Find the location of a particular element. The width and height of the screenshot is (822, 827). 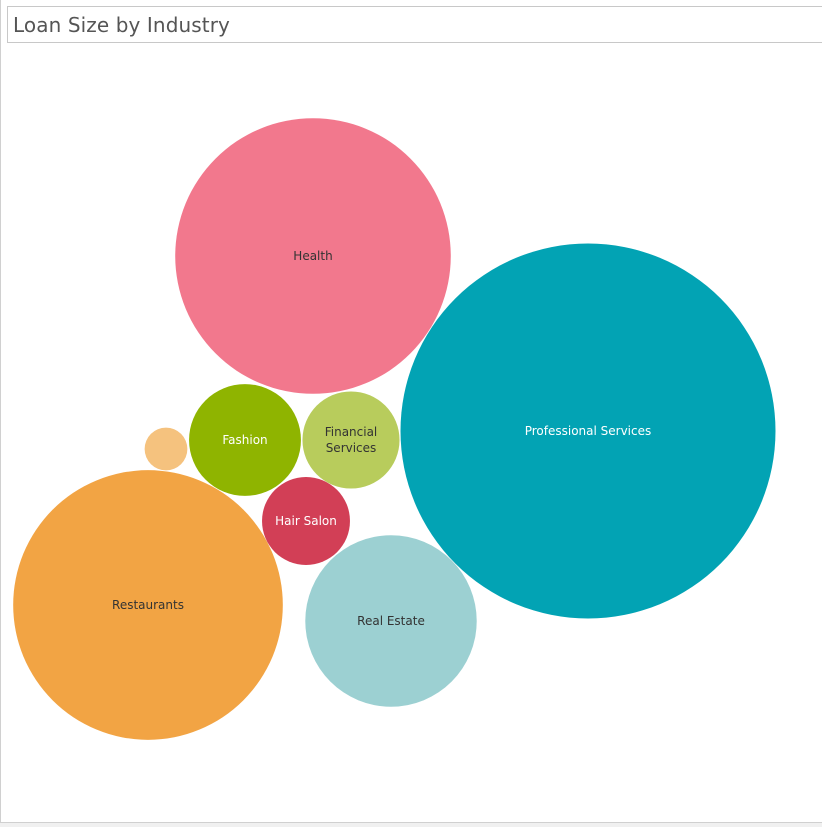

bubble-circle-health is located at coordinates (313, 256).